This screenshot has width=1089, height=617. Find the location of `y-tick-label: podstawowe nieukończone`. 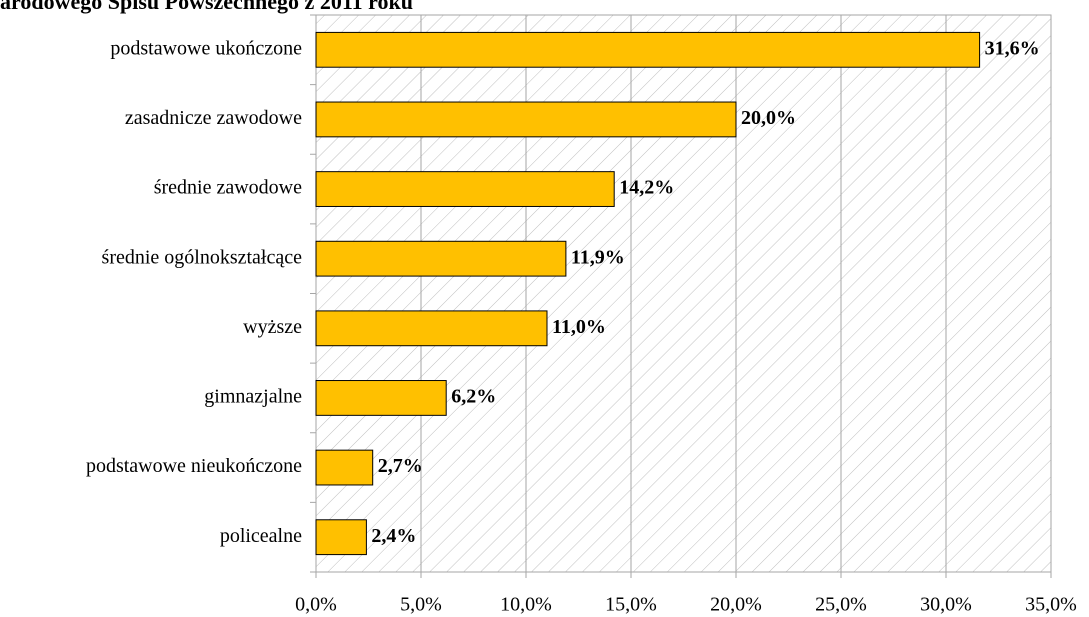

y-tick-label: podstawowe nieukończone is located at coordinates (194, 466).